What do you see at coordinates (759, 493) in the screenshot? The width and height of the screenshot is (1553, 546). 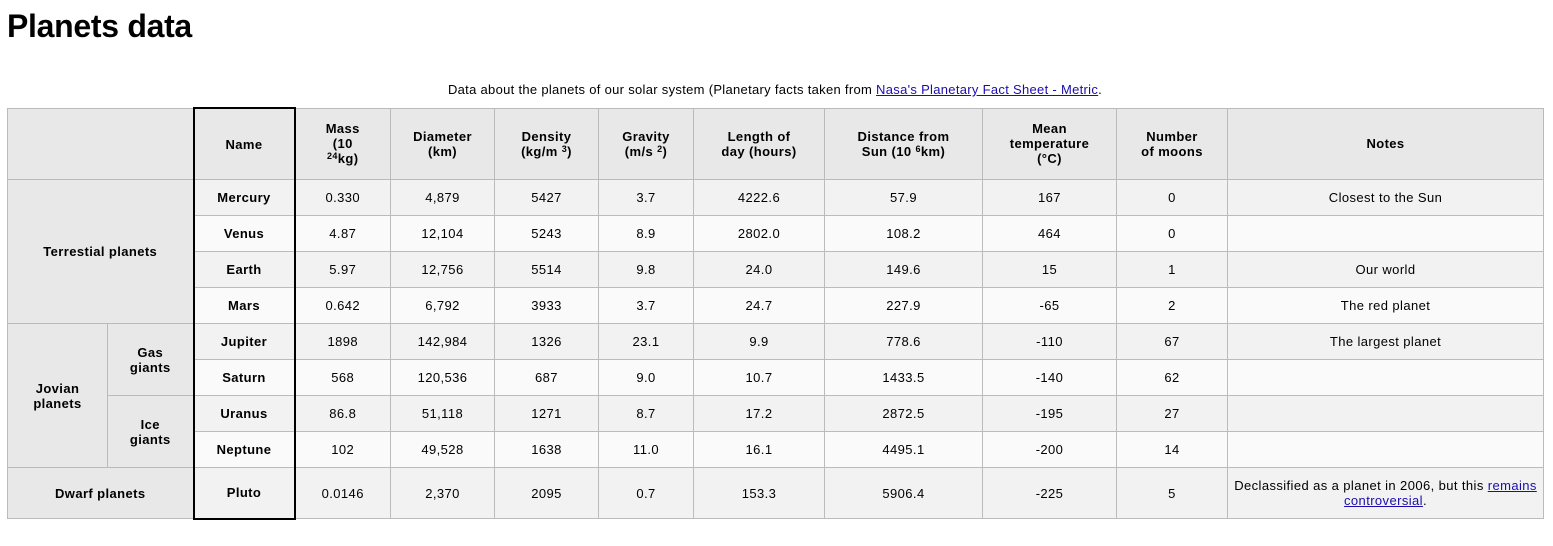 I see `cell-day: 153.3` at bounding box center [759, 493].